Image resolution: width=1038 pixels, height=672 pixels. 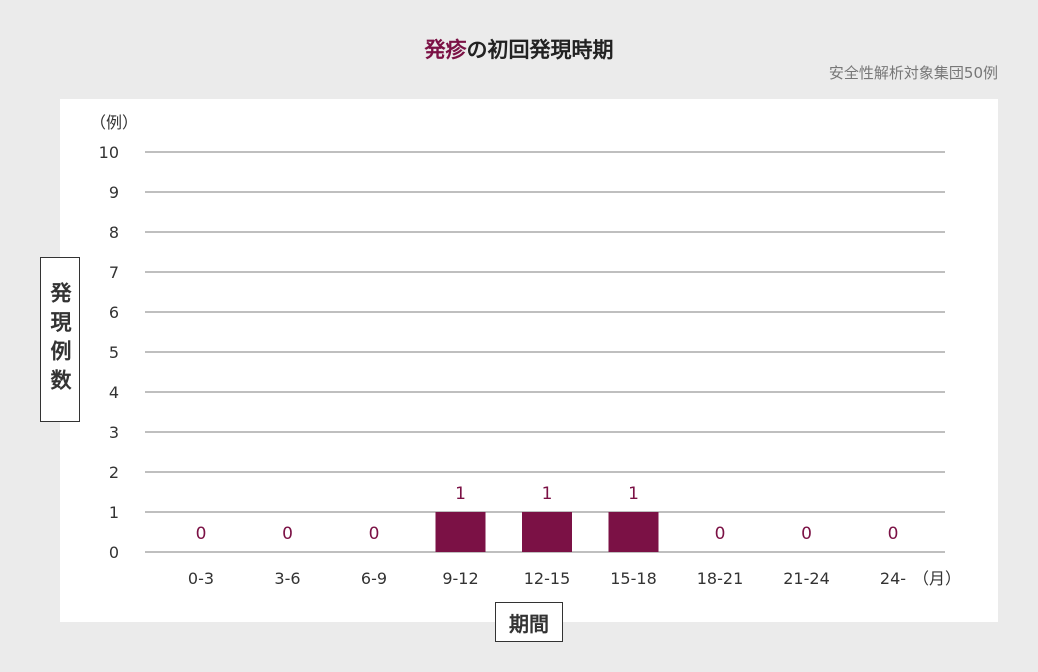 What do you see at coordinates (114, 392) in the screenshot?
I see `y-tick-label: 4` at bounding box center [114, 392].